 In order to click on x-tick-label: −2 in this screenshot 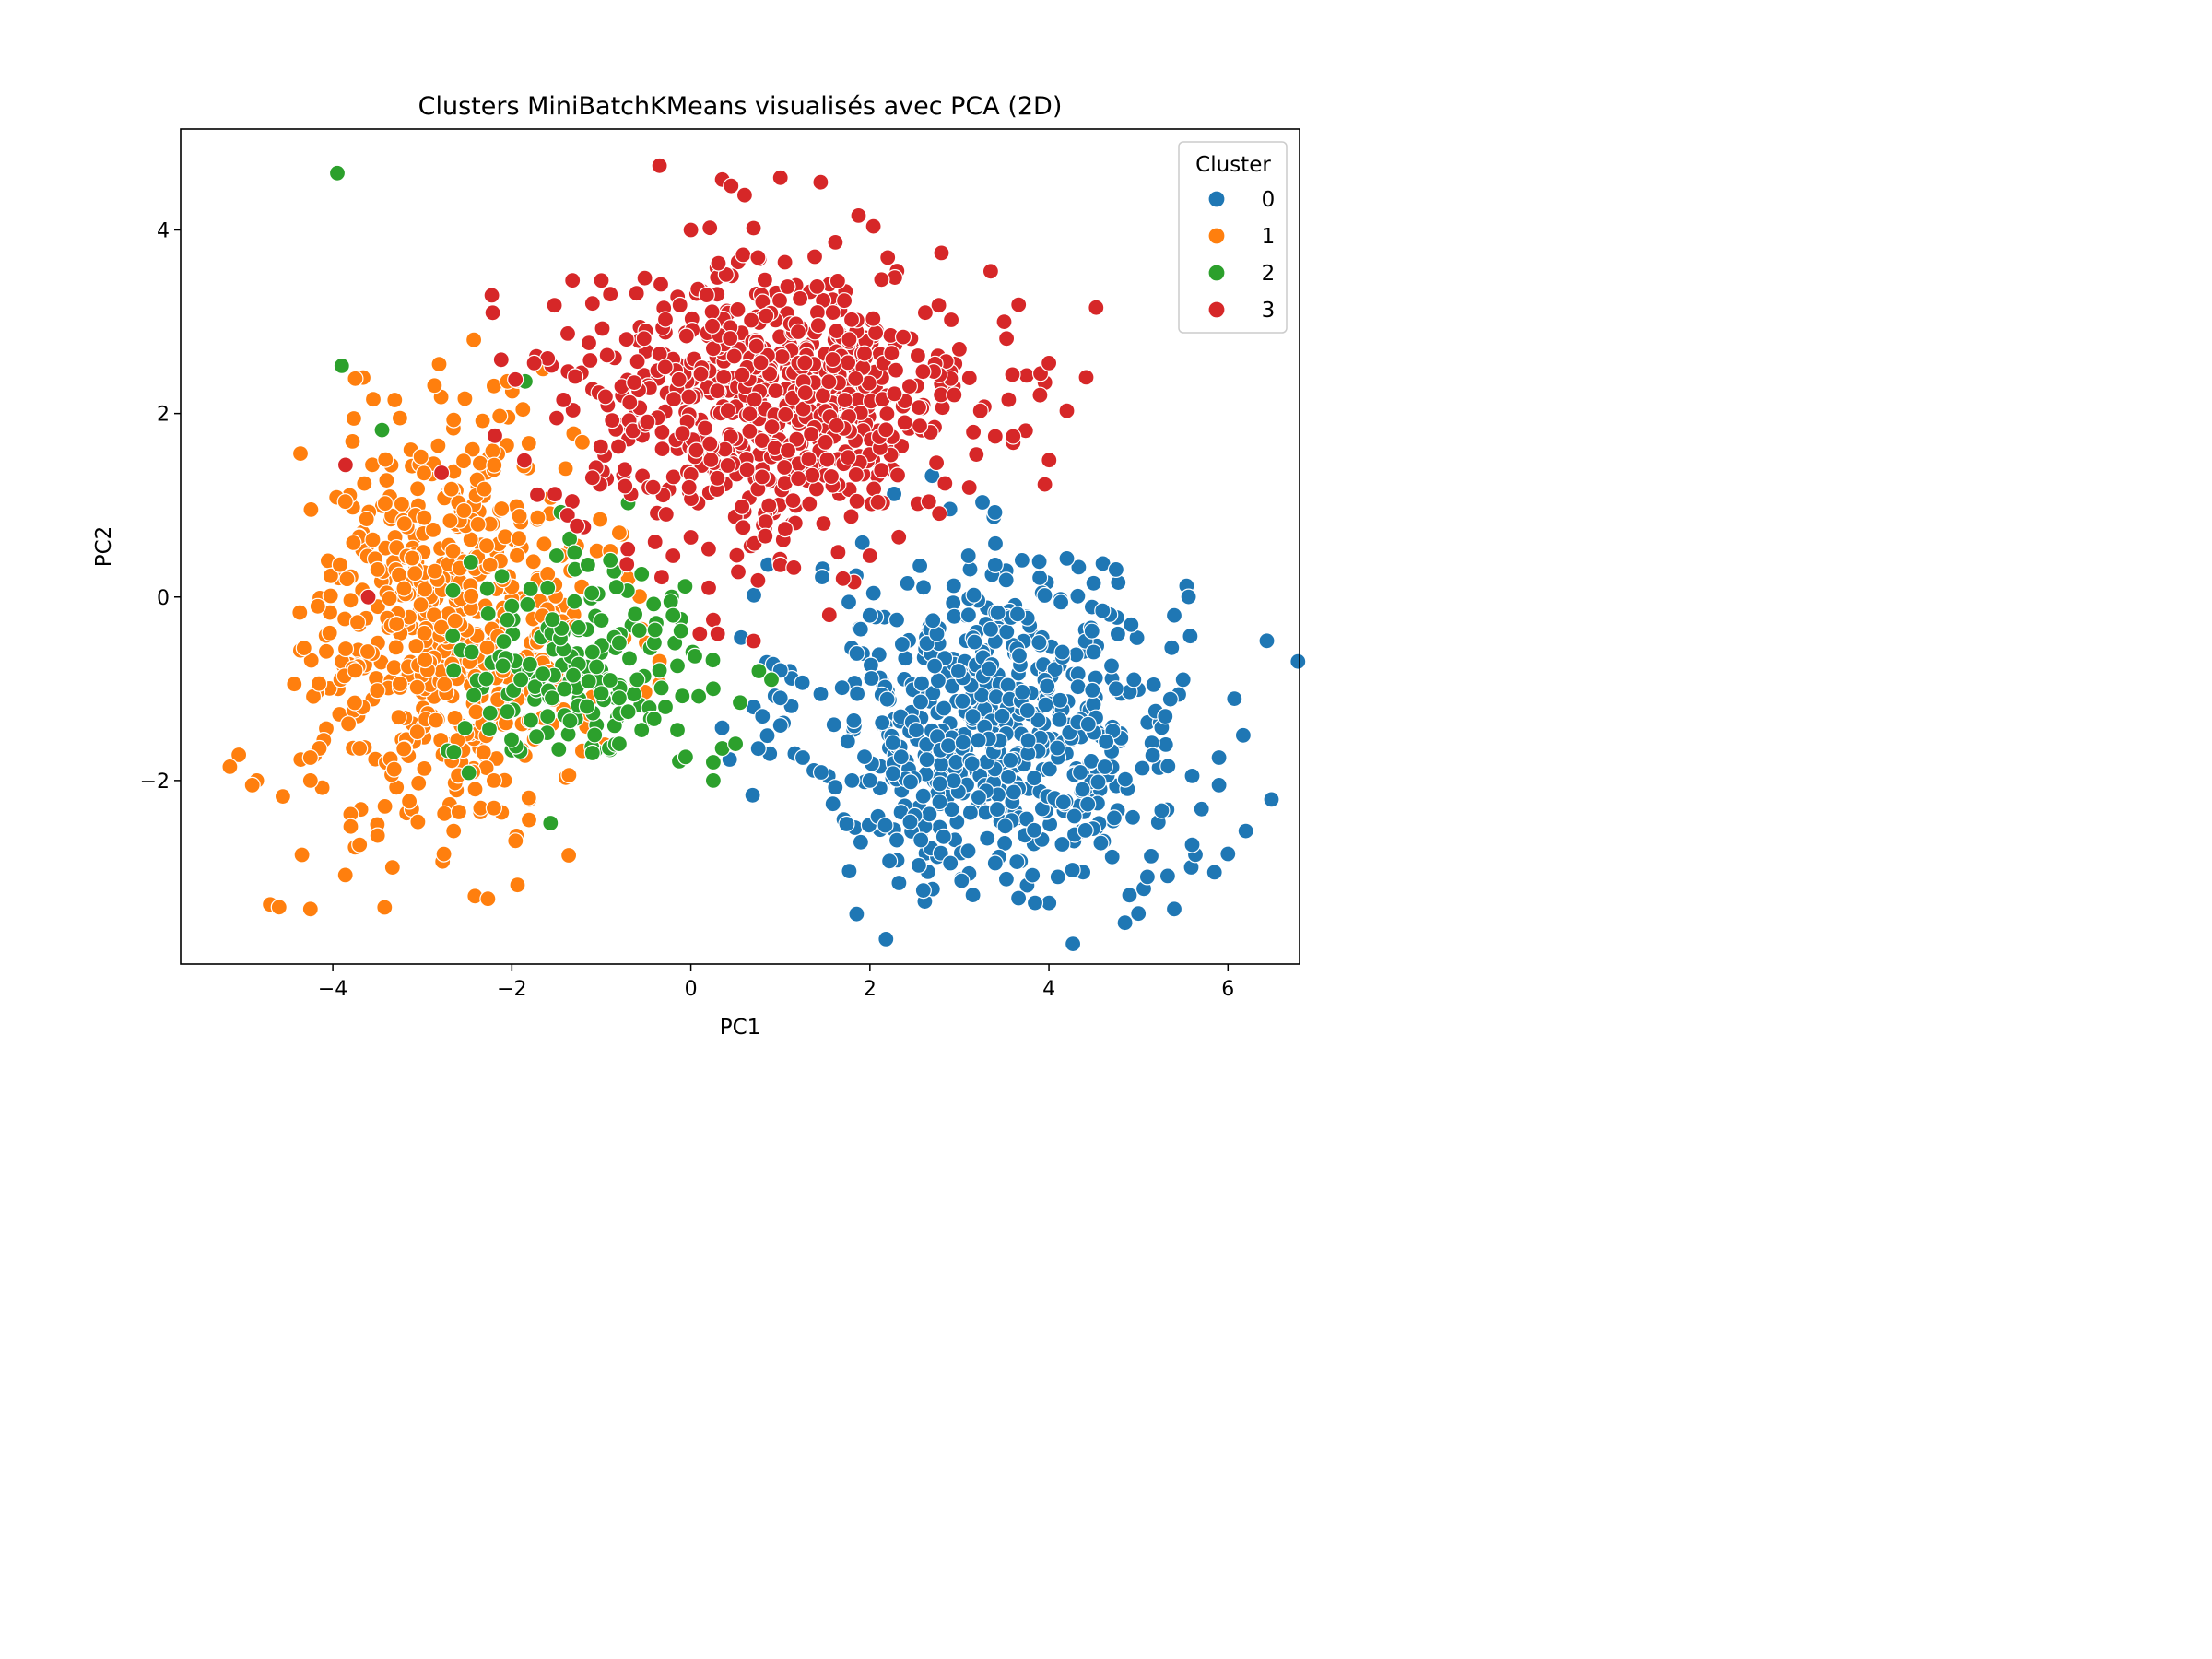, I will do `click(511, 989)`.